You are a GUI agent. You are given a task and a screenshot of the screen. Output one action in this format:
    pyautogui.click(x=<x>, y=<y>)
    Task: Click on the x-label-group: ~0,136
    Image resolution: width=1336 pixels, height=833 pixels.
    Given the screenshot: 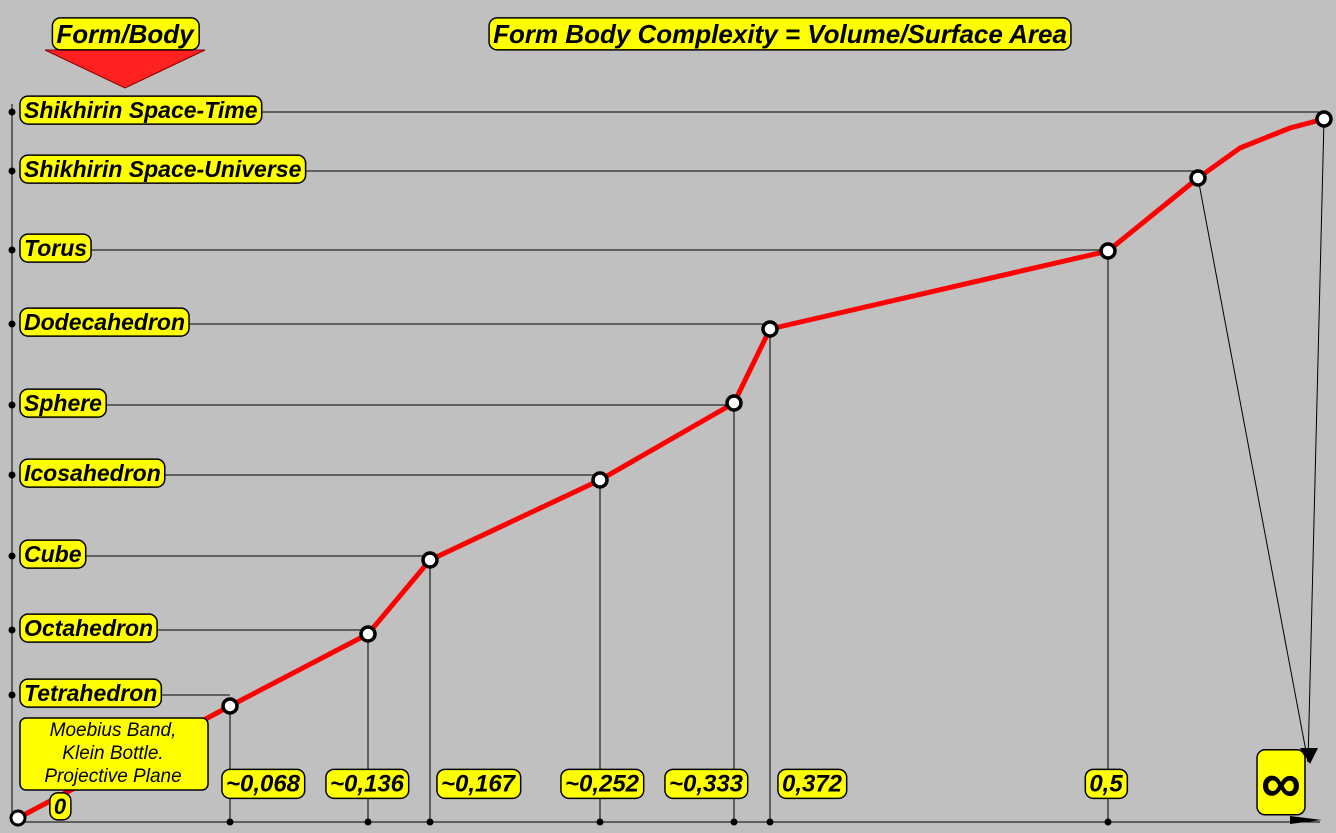 What is the action you would take?
    pyautogui.click(x=367, y=784)
    